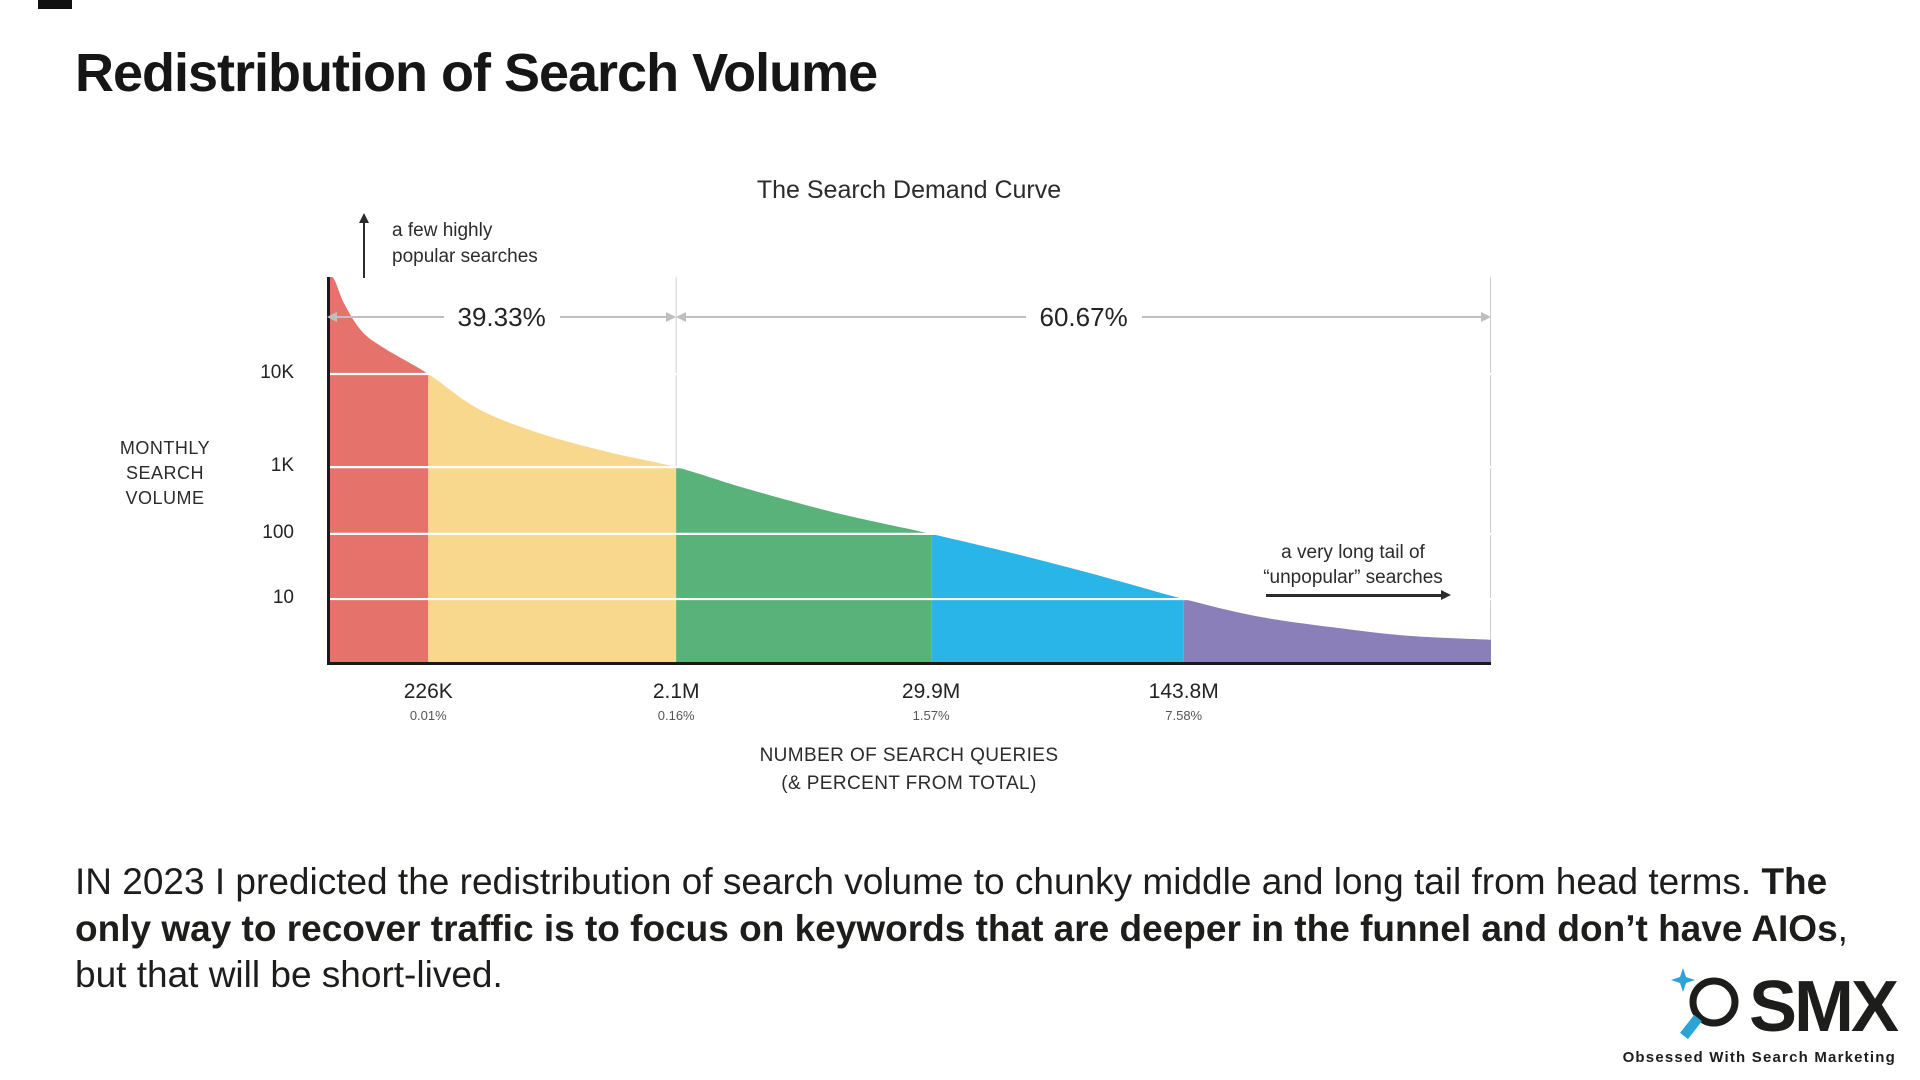  I want to click on span-percent-label: 39.33%, so click(501, 316).